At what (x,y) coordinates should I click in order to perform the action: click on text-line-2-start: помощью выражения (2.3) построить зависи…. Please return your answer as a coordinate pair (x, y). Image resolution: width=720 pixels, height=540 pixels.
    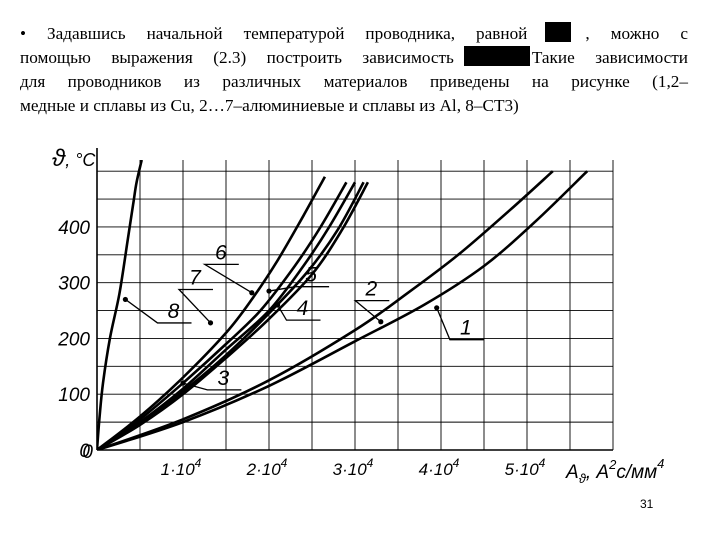
    Looking at the image, I should click on (237, 57).